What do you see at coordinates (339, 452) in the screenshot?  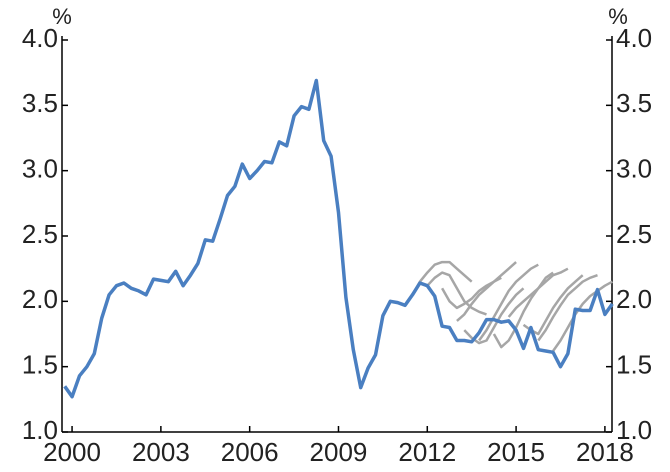 I see `x-tick-label: 2009` at bounding box center [339, 452].